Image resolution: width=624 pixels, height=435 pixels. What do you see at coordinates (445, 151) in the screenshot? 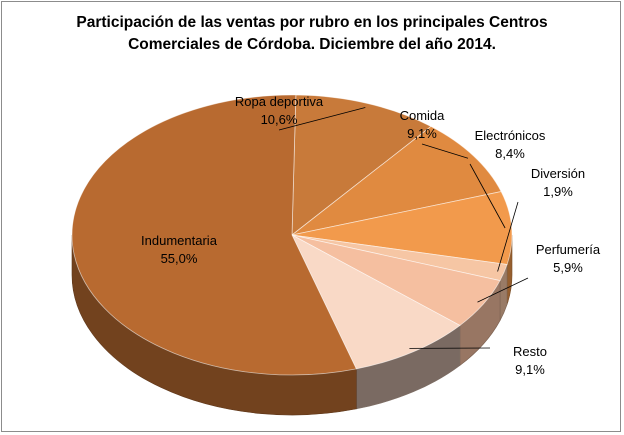
I see `leader-line-comida` at bounding box center [445, 151].